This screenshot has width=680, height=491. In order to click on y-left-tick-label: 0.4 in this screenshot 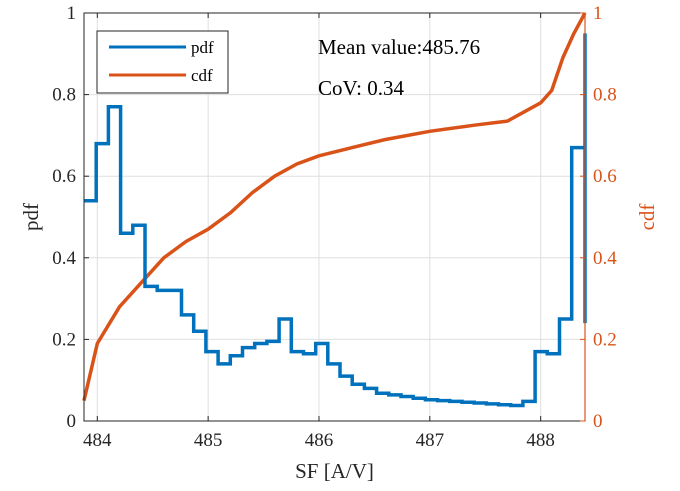, I will do `click(64, 258)`.